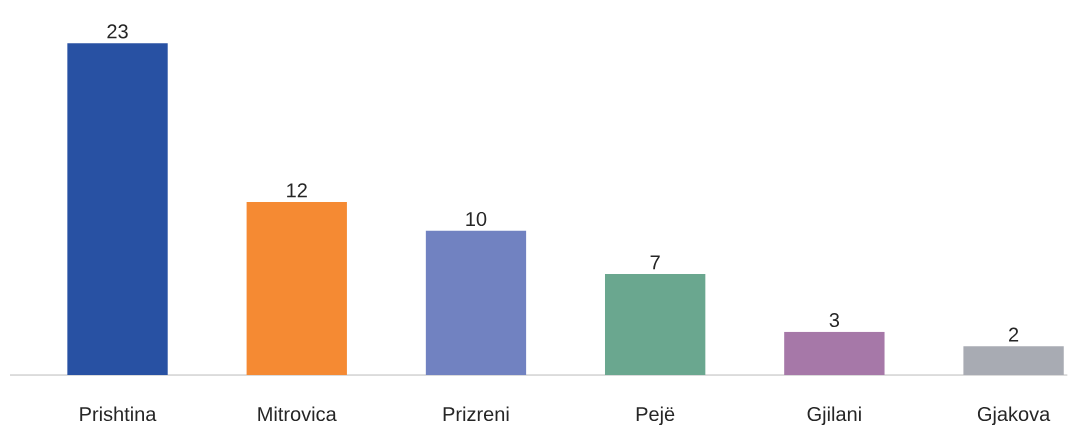  I want to click on x-tick-label: Gjakova, so click(1014, 416).